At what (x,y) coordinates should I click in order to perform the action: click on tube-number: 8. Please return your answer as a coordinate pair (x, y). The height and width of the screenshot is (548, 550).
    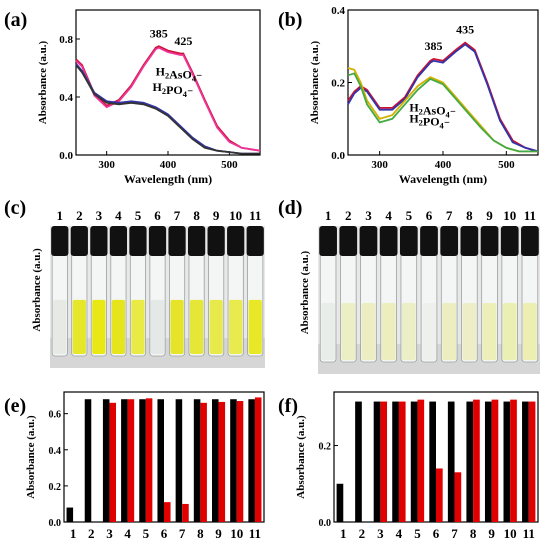
    Looking at the image, I should click on (469, 215).